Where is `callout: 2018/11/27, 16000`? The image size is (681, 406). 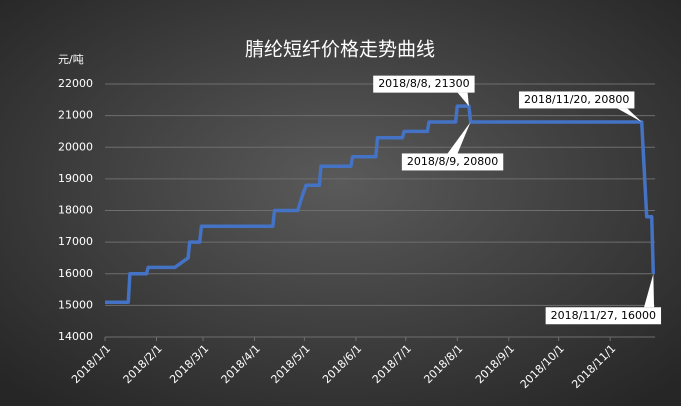
callout: 2018/11/27, 16000 is located at coordinates (603, 299).